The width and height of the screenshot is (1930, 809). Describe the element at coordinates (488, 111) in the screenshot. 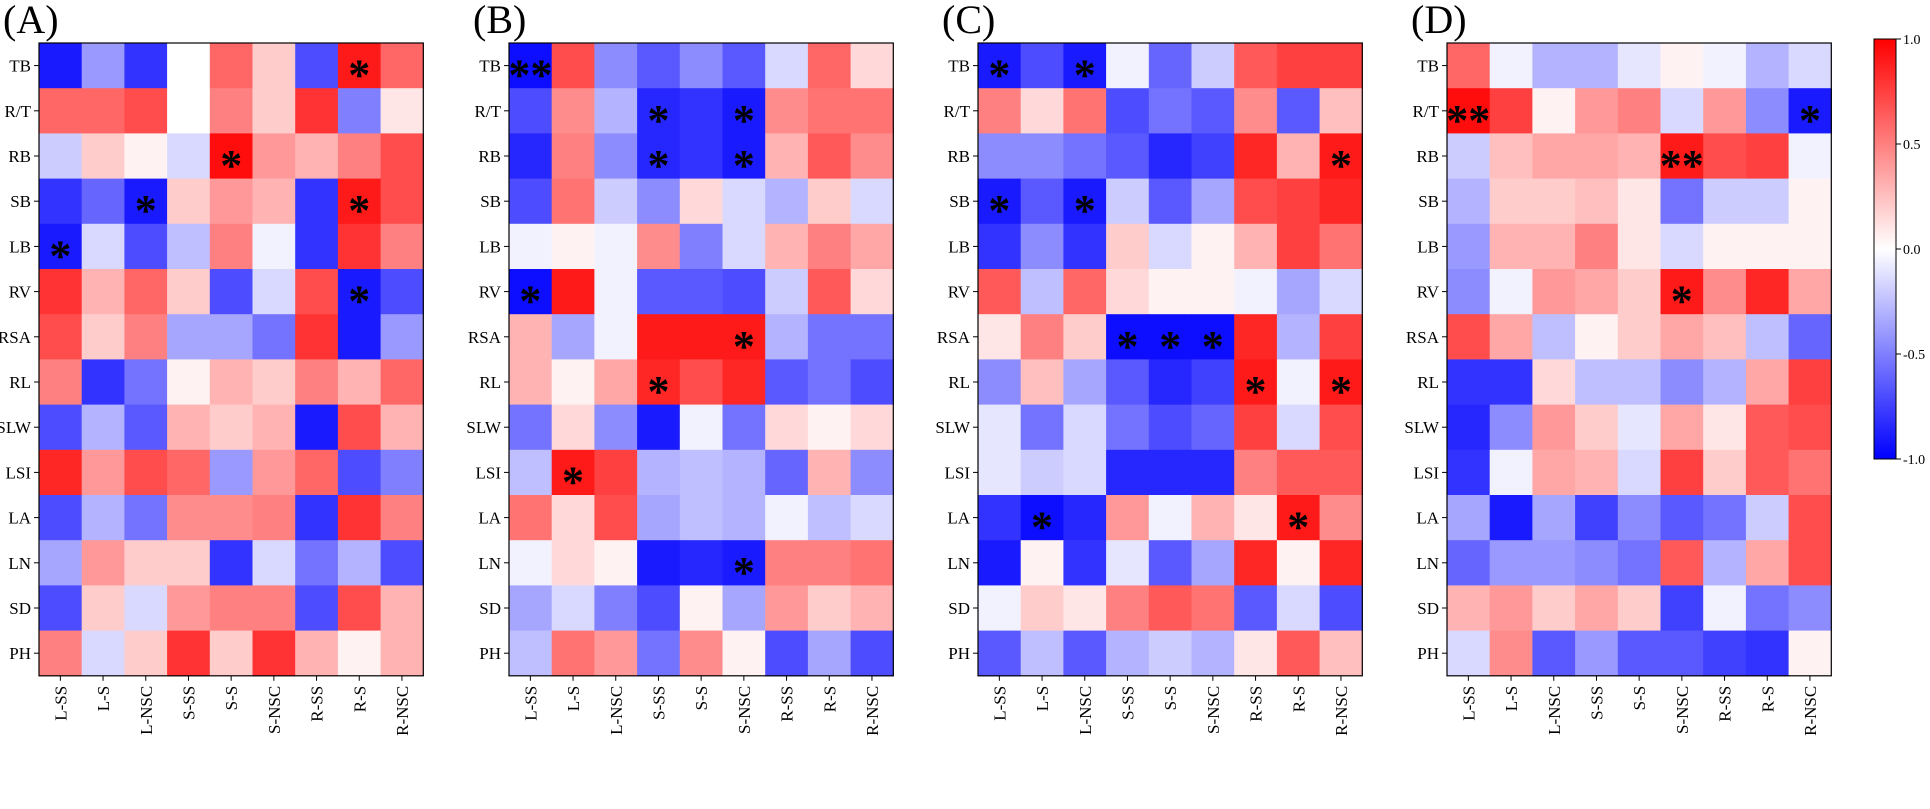

I see `row-label: R/T` at that location.